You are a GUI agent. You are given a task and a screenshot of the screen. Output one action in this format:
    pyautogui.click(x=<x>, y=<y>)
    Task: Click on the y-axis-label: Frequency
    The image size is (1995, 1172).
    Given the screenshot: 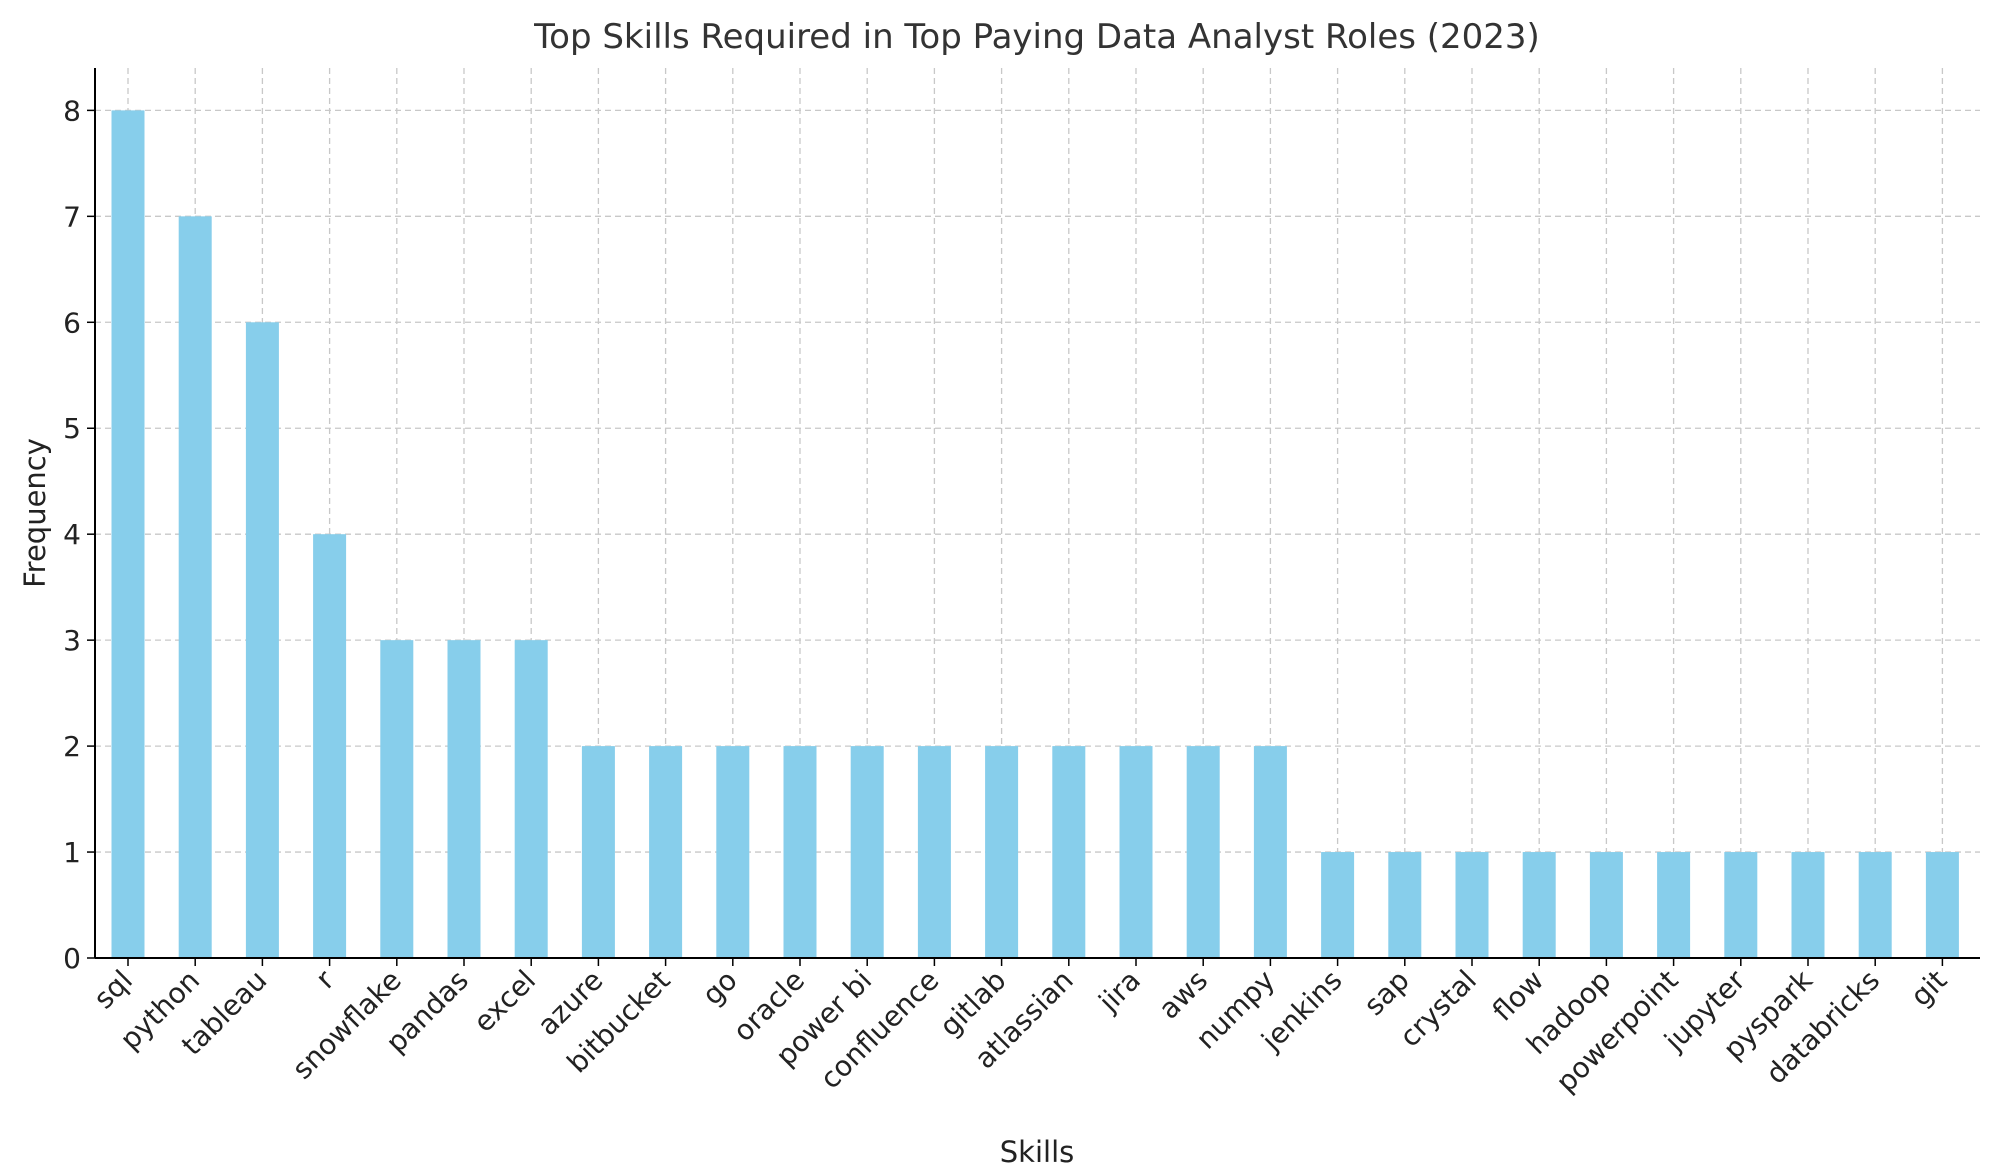 What is the action you would take?
    pyautogui.click(x=35, y=513)
    